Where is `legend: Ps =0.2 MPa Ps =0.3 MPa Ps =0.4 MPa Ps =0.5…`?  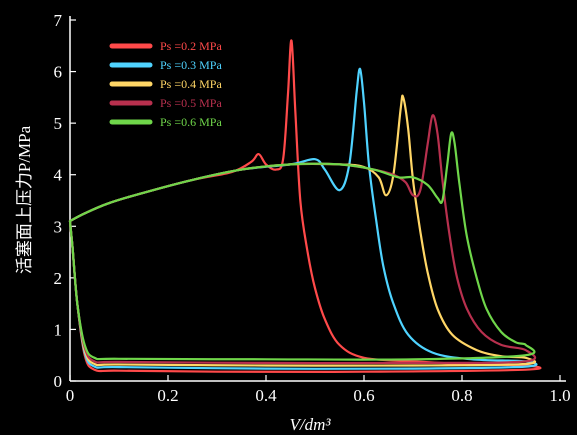
legend: Ps =0.2 MPa Ps =0.3 MPa Ps =0.4 MPa Ps =0.5… is located at coordinates (165, 84).